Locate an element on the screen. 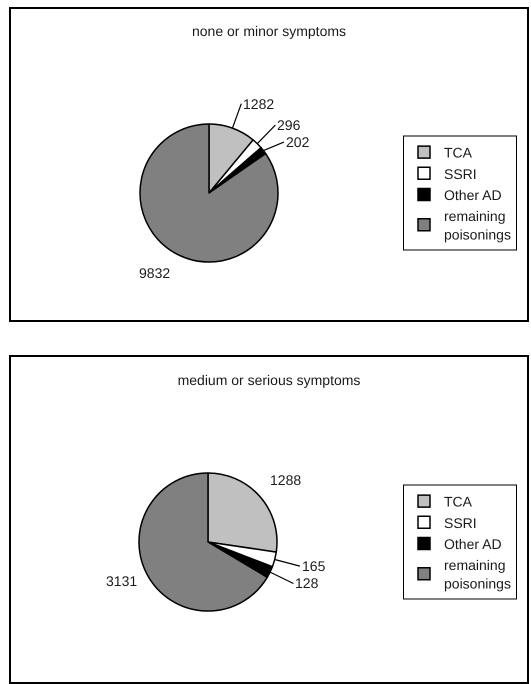 This screenshot has width=531, height=684. data-label: 128 is located at coordinates (307, 583).